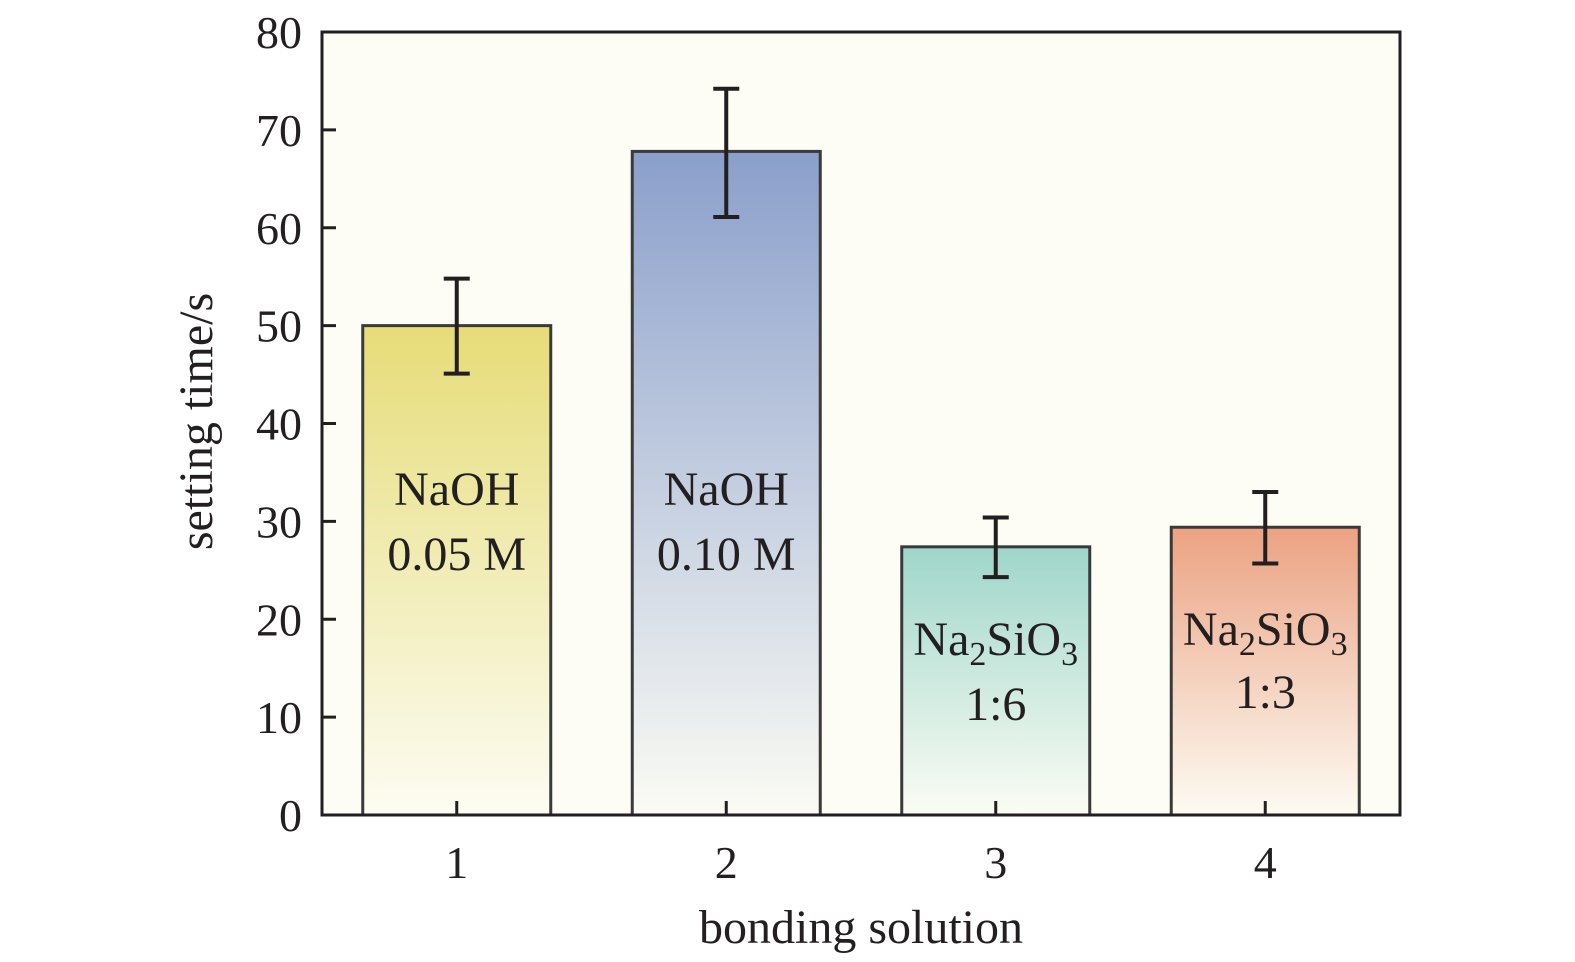 The width and height of the screenshot is (1575, 962). What do you see at coordinates (279, 228) in the screenshot?
I see `y-tick-label: 60` at bounding box center [279, 228].